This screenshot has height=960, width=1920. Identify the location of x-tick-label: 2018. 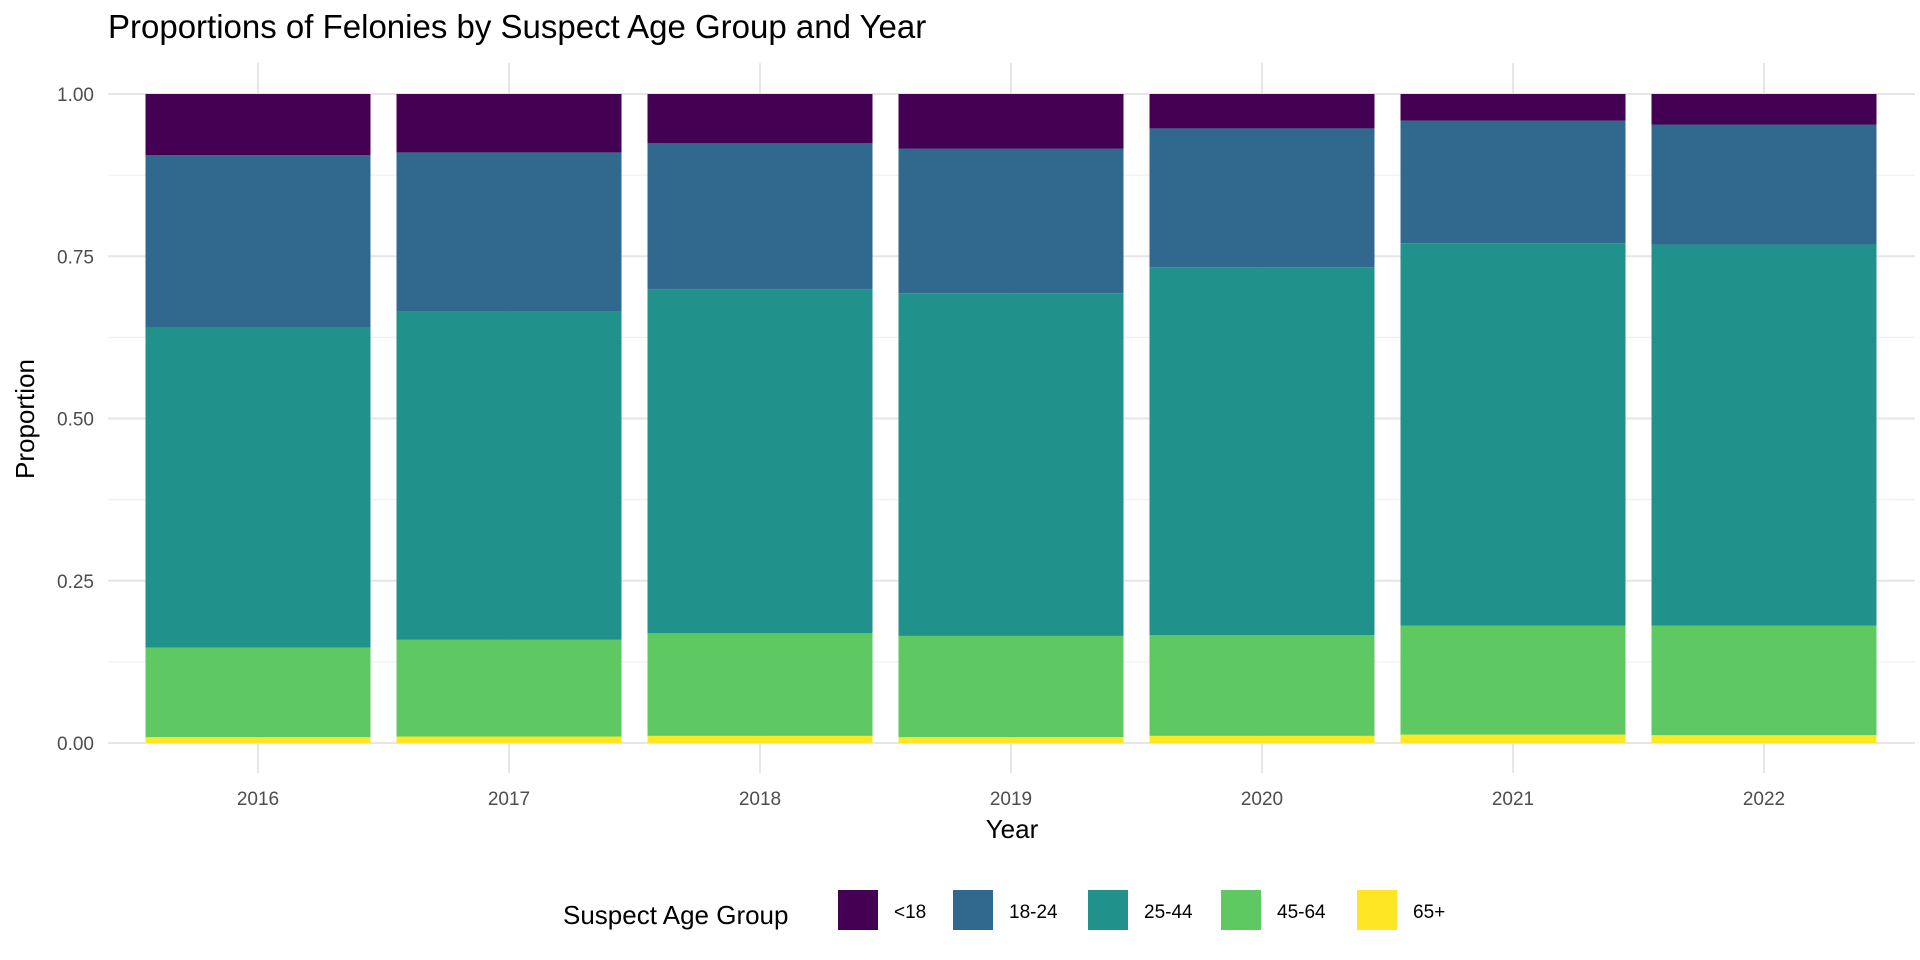
(760, 799).